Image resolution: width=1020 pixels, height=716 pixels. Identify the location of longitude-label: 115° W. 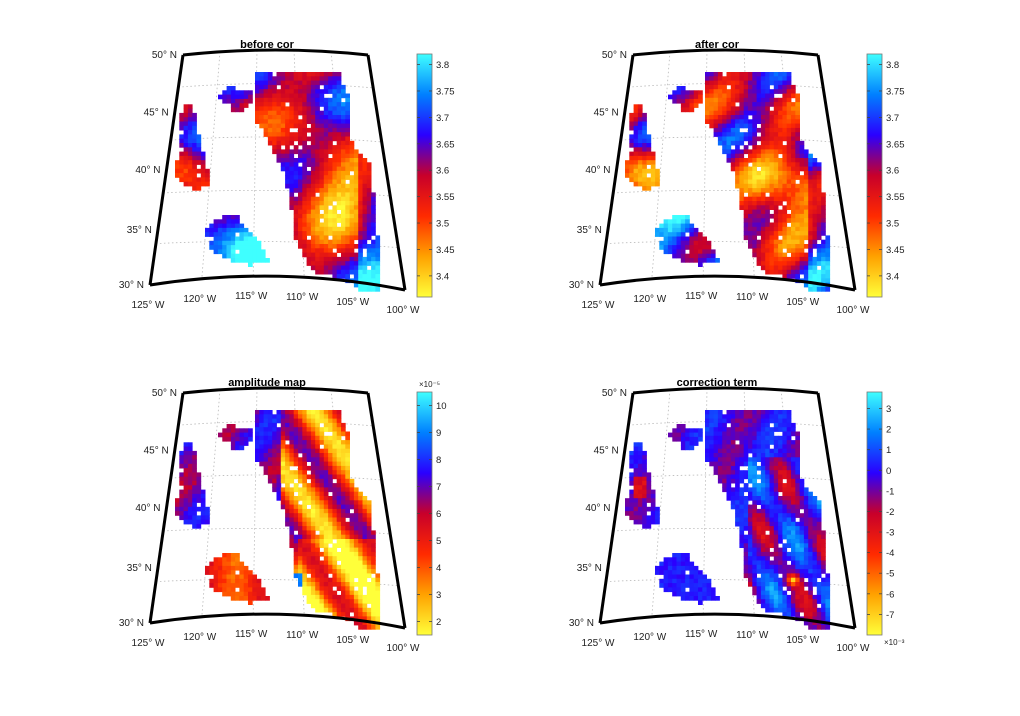
(251, 296).